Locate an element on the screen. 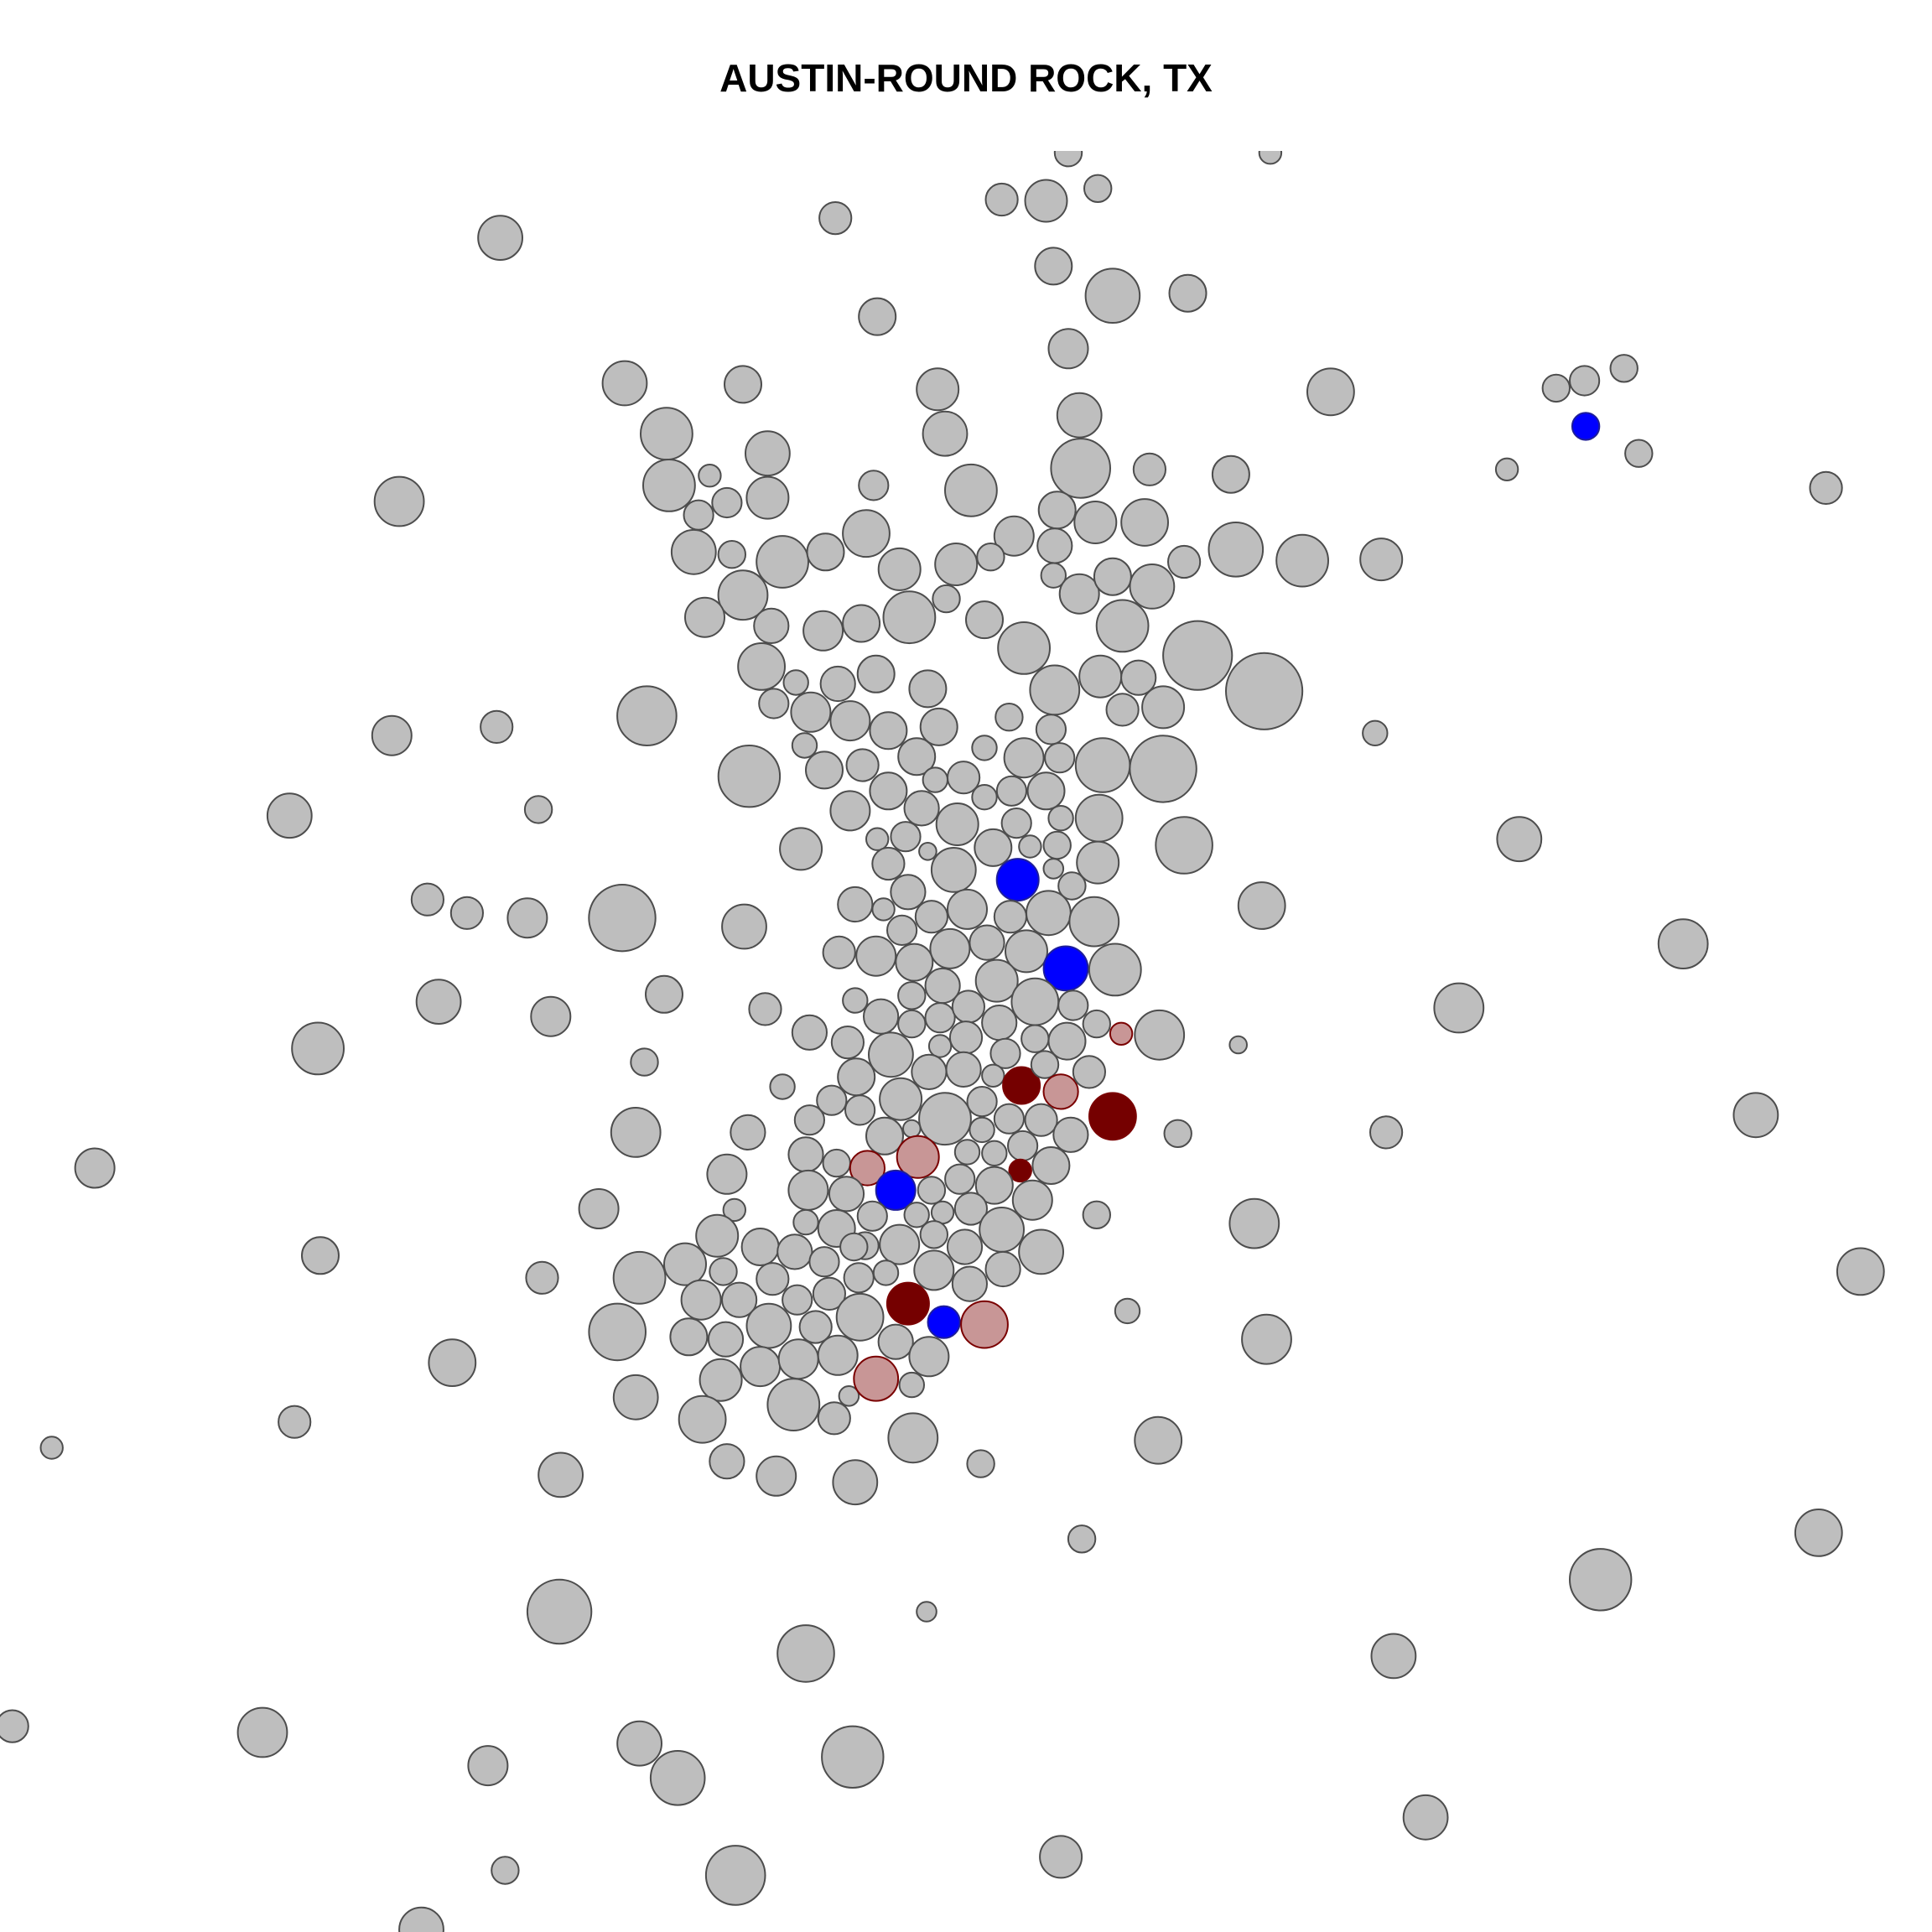  bubble-point-blue is located at coordinates (1017, 880).